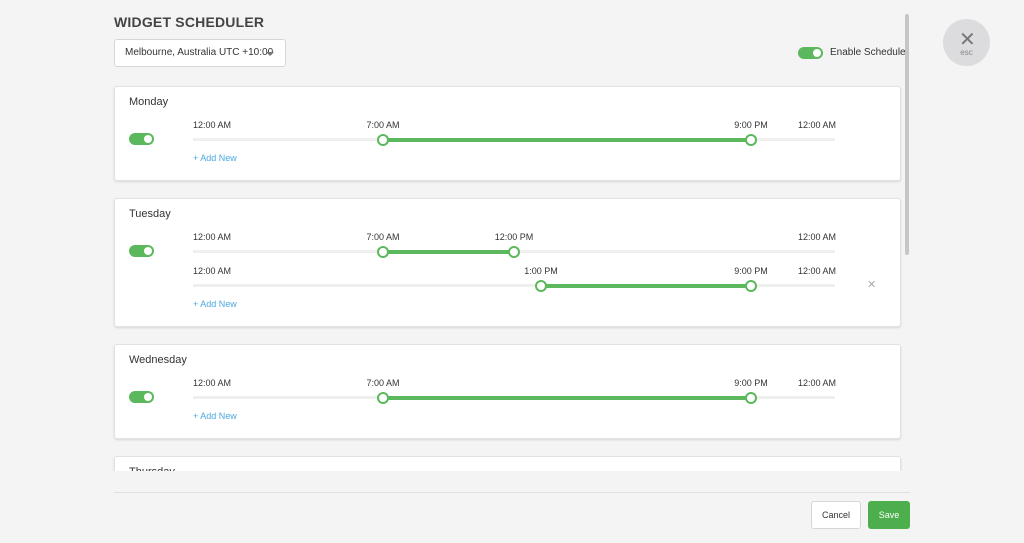  I want to click on timezone: Melbourne, Australia UTC +10:00, so click(199, 52).